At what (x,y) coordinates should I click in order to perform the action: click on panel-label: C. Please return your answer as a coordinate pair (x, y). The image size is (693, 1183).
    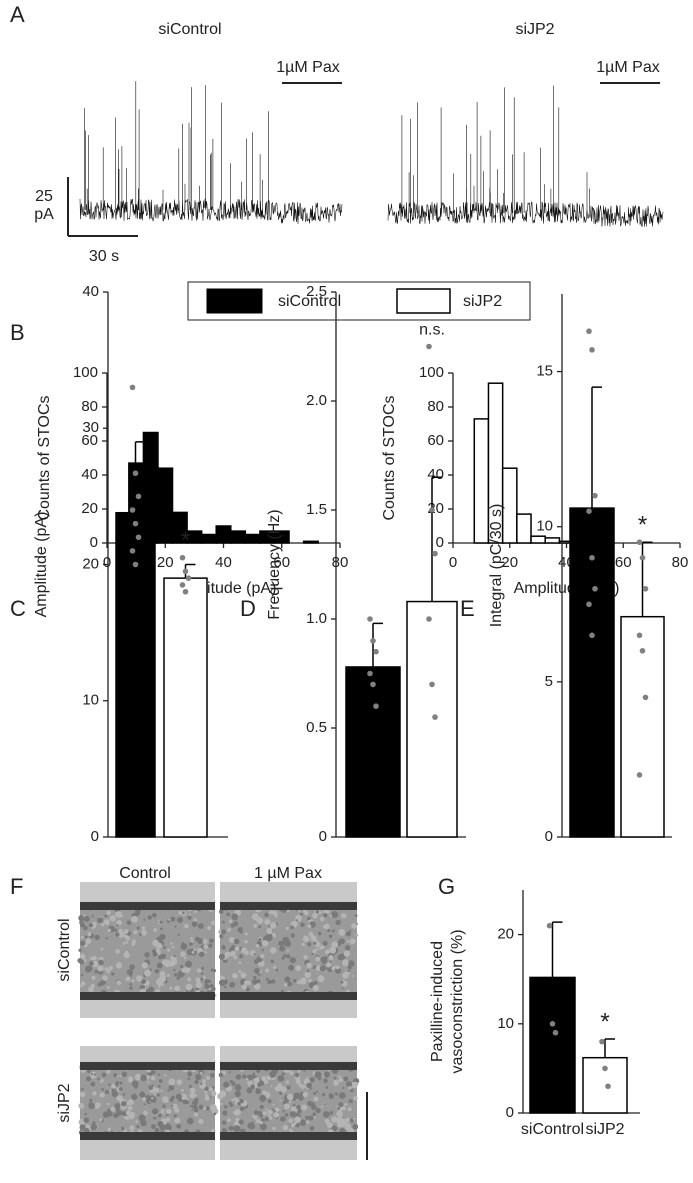
    Looking at the image, I should click on (18, 608).